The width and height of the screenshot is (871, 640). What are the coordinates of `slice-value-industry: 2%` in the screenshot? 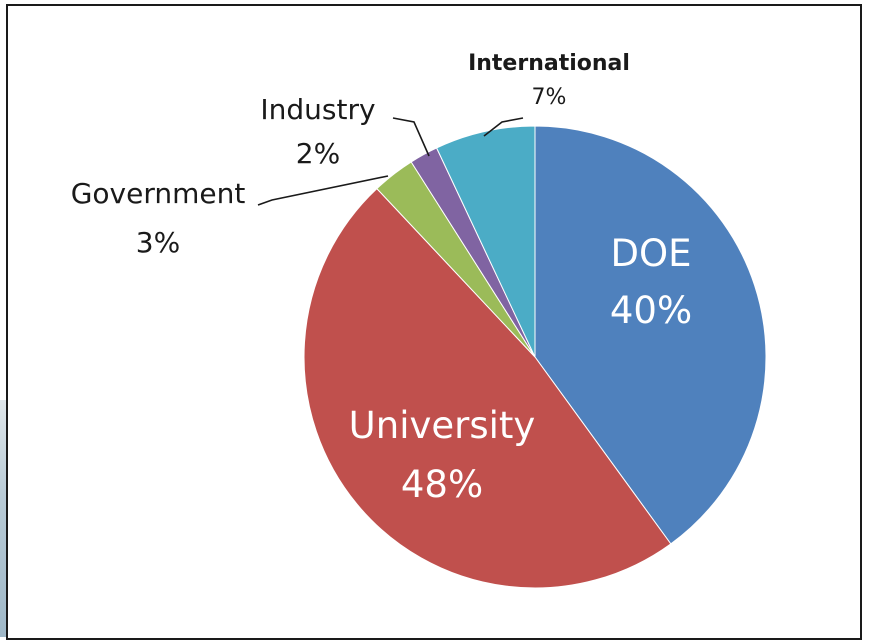 It's located at (318, 153).